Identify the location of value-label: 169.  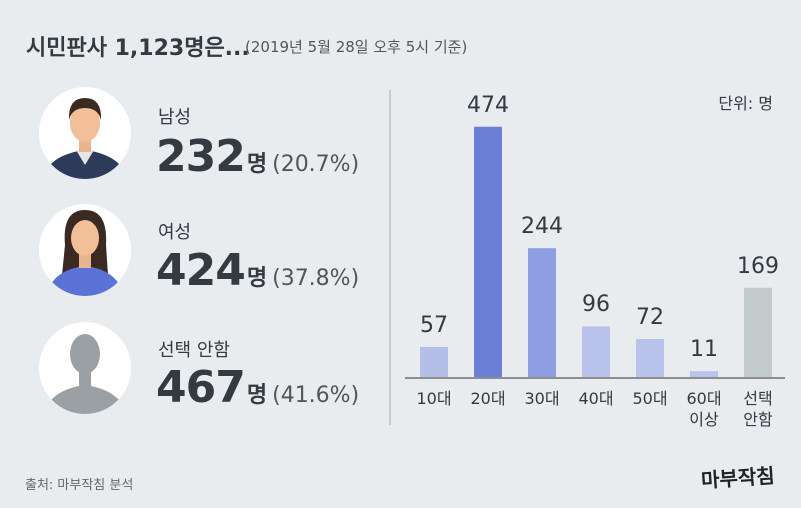
(758, 266).